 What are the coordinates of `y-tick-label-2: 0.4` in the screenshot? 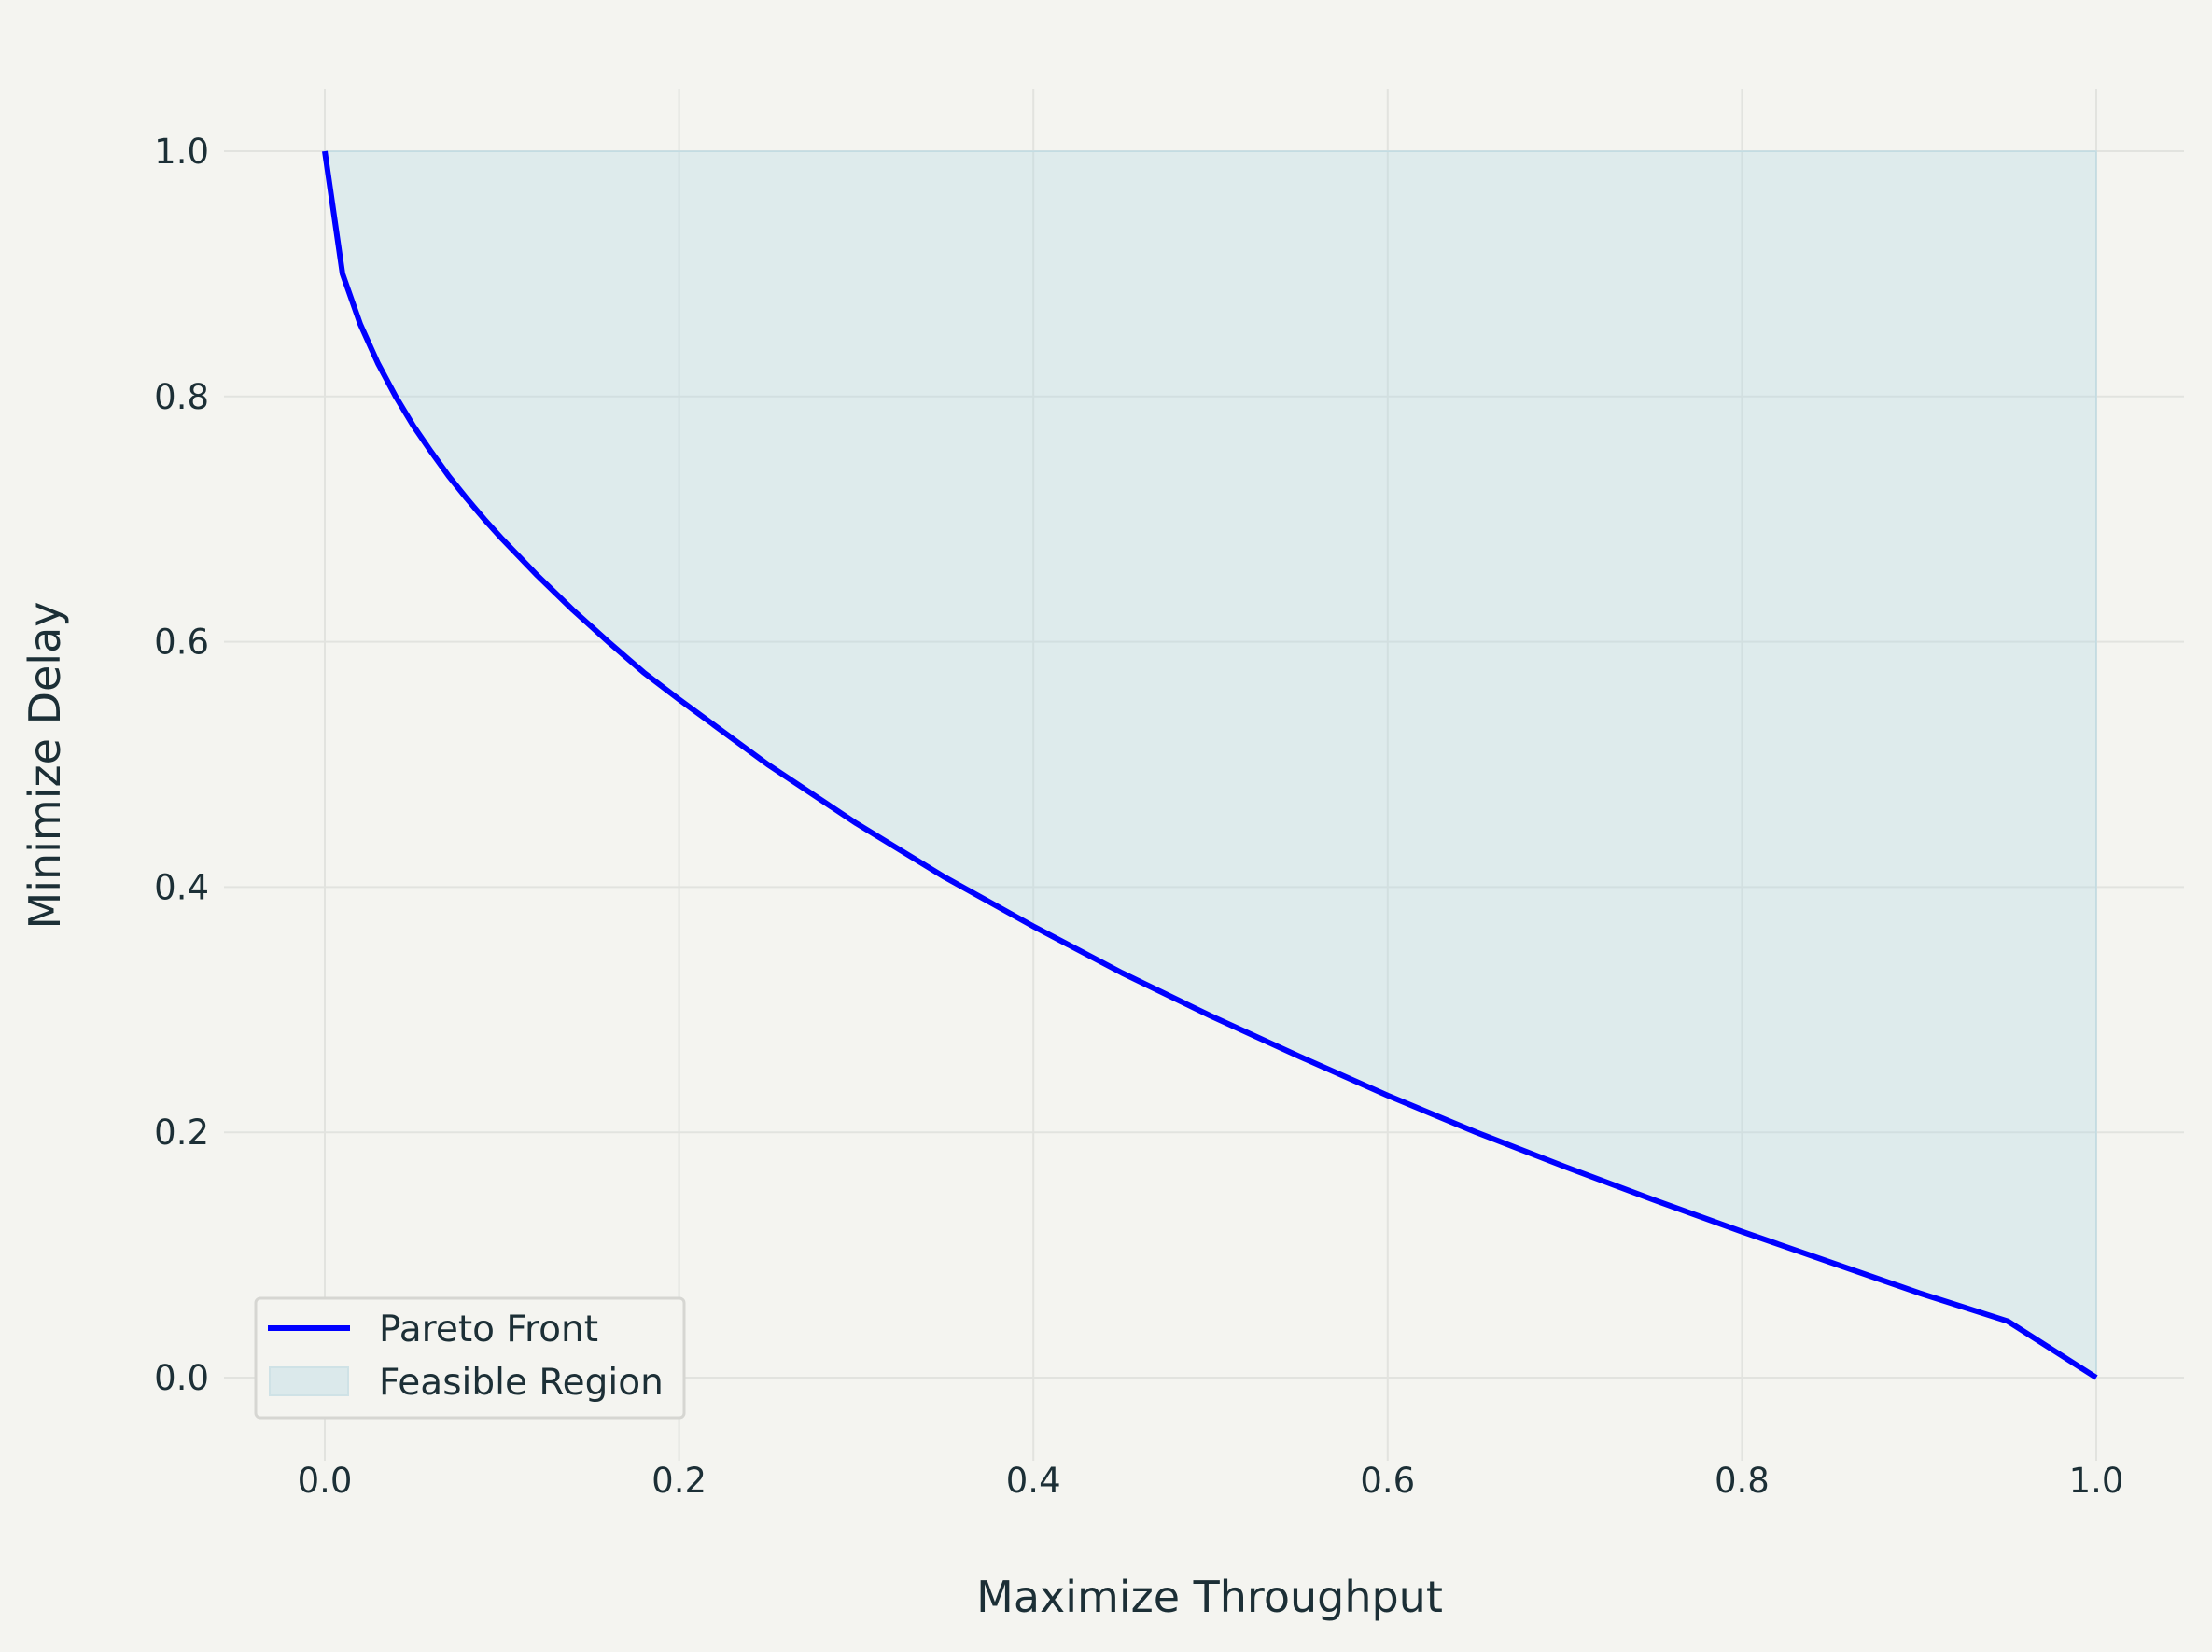 It's located at (181, 887).